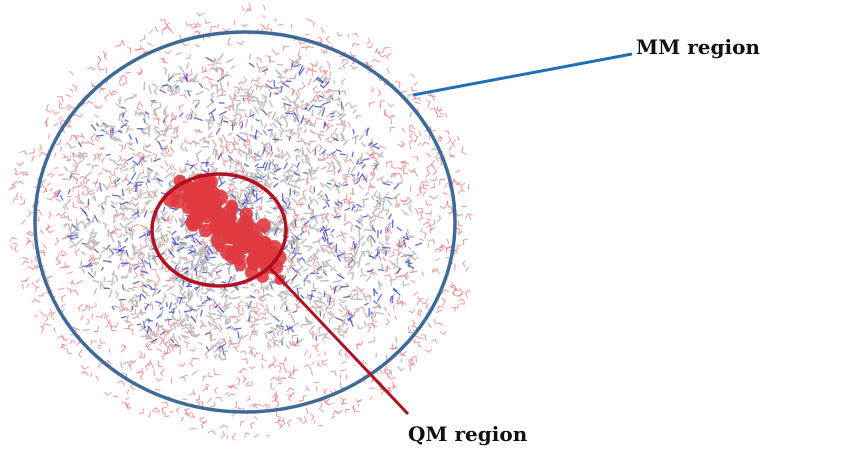 The image size is (850, 456). Describe the element at coordinates (698, 47) in the screenshot. I see `mm-region-label: MM region` at that location.